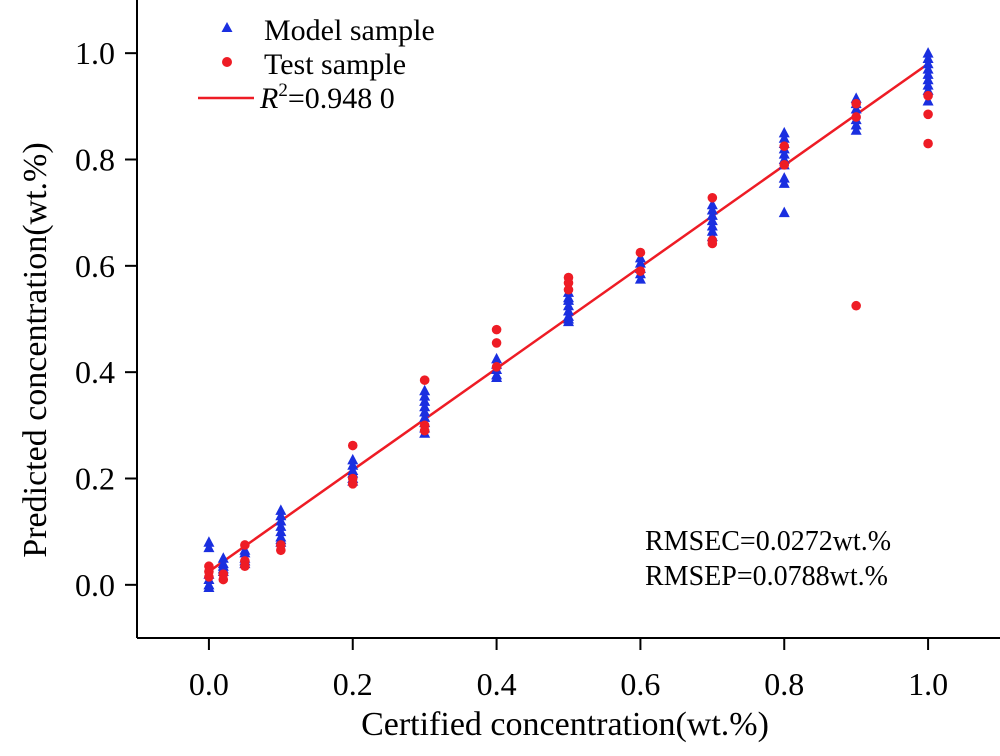 This screenshot has height=756, width=1000. I want to click on y-tick-label: 0.8, so click(95, 160).